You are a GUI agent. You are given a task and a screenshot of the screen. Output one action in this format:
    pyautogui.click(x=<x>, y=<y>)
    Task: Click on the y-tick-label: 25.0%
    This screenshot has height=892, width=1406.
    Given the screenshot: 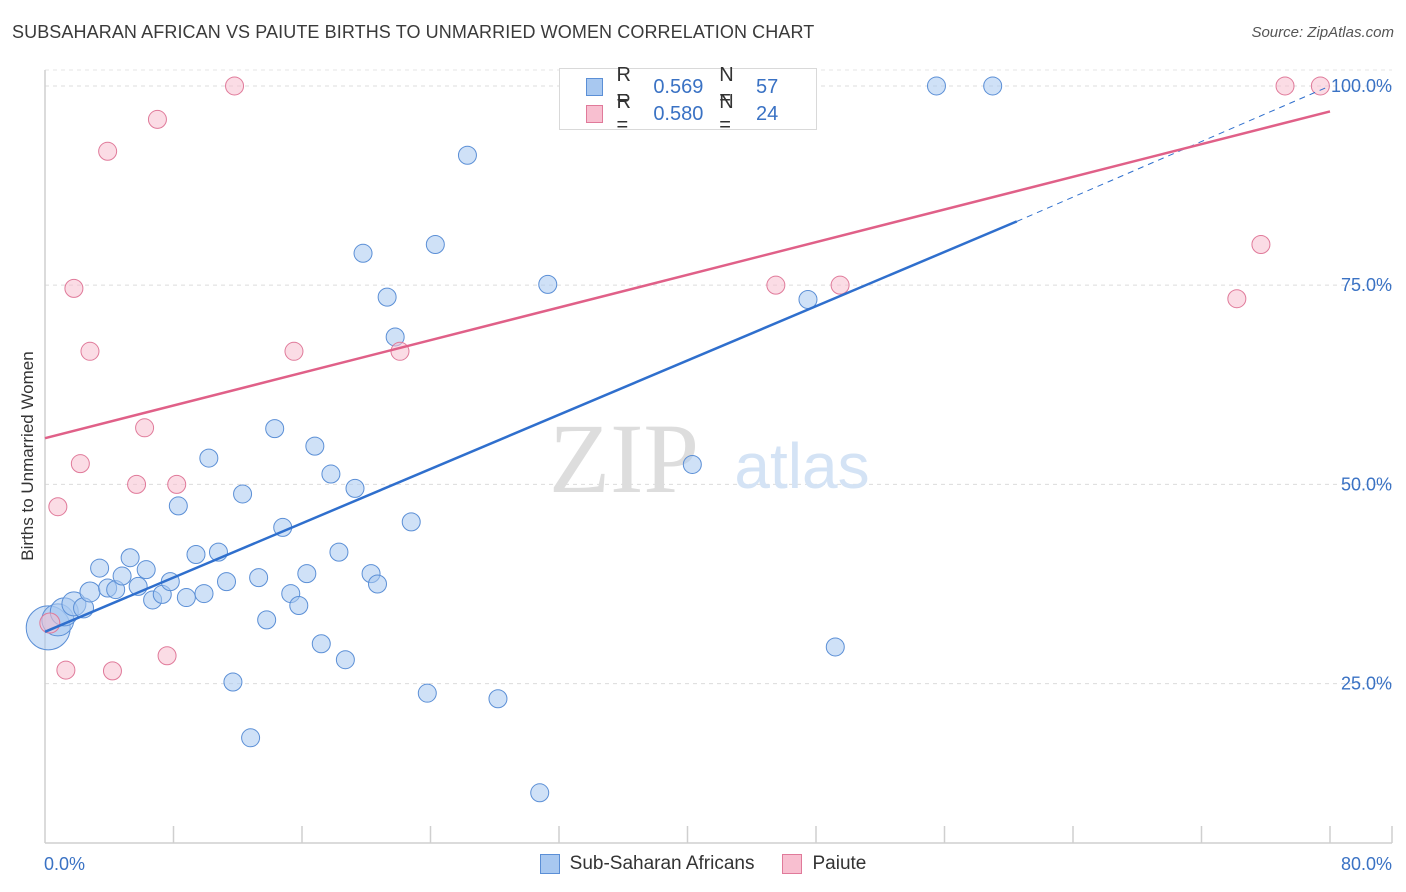 What is the action you would take?
    pyautogui.click(x=1366, y=684)
    